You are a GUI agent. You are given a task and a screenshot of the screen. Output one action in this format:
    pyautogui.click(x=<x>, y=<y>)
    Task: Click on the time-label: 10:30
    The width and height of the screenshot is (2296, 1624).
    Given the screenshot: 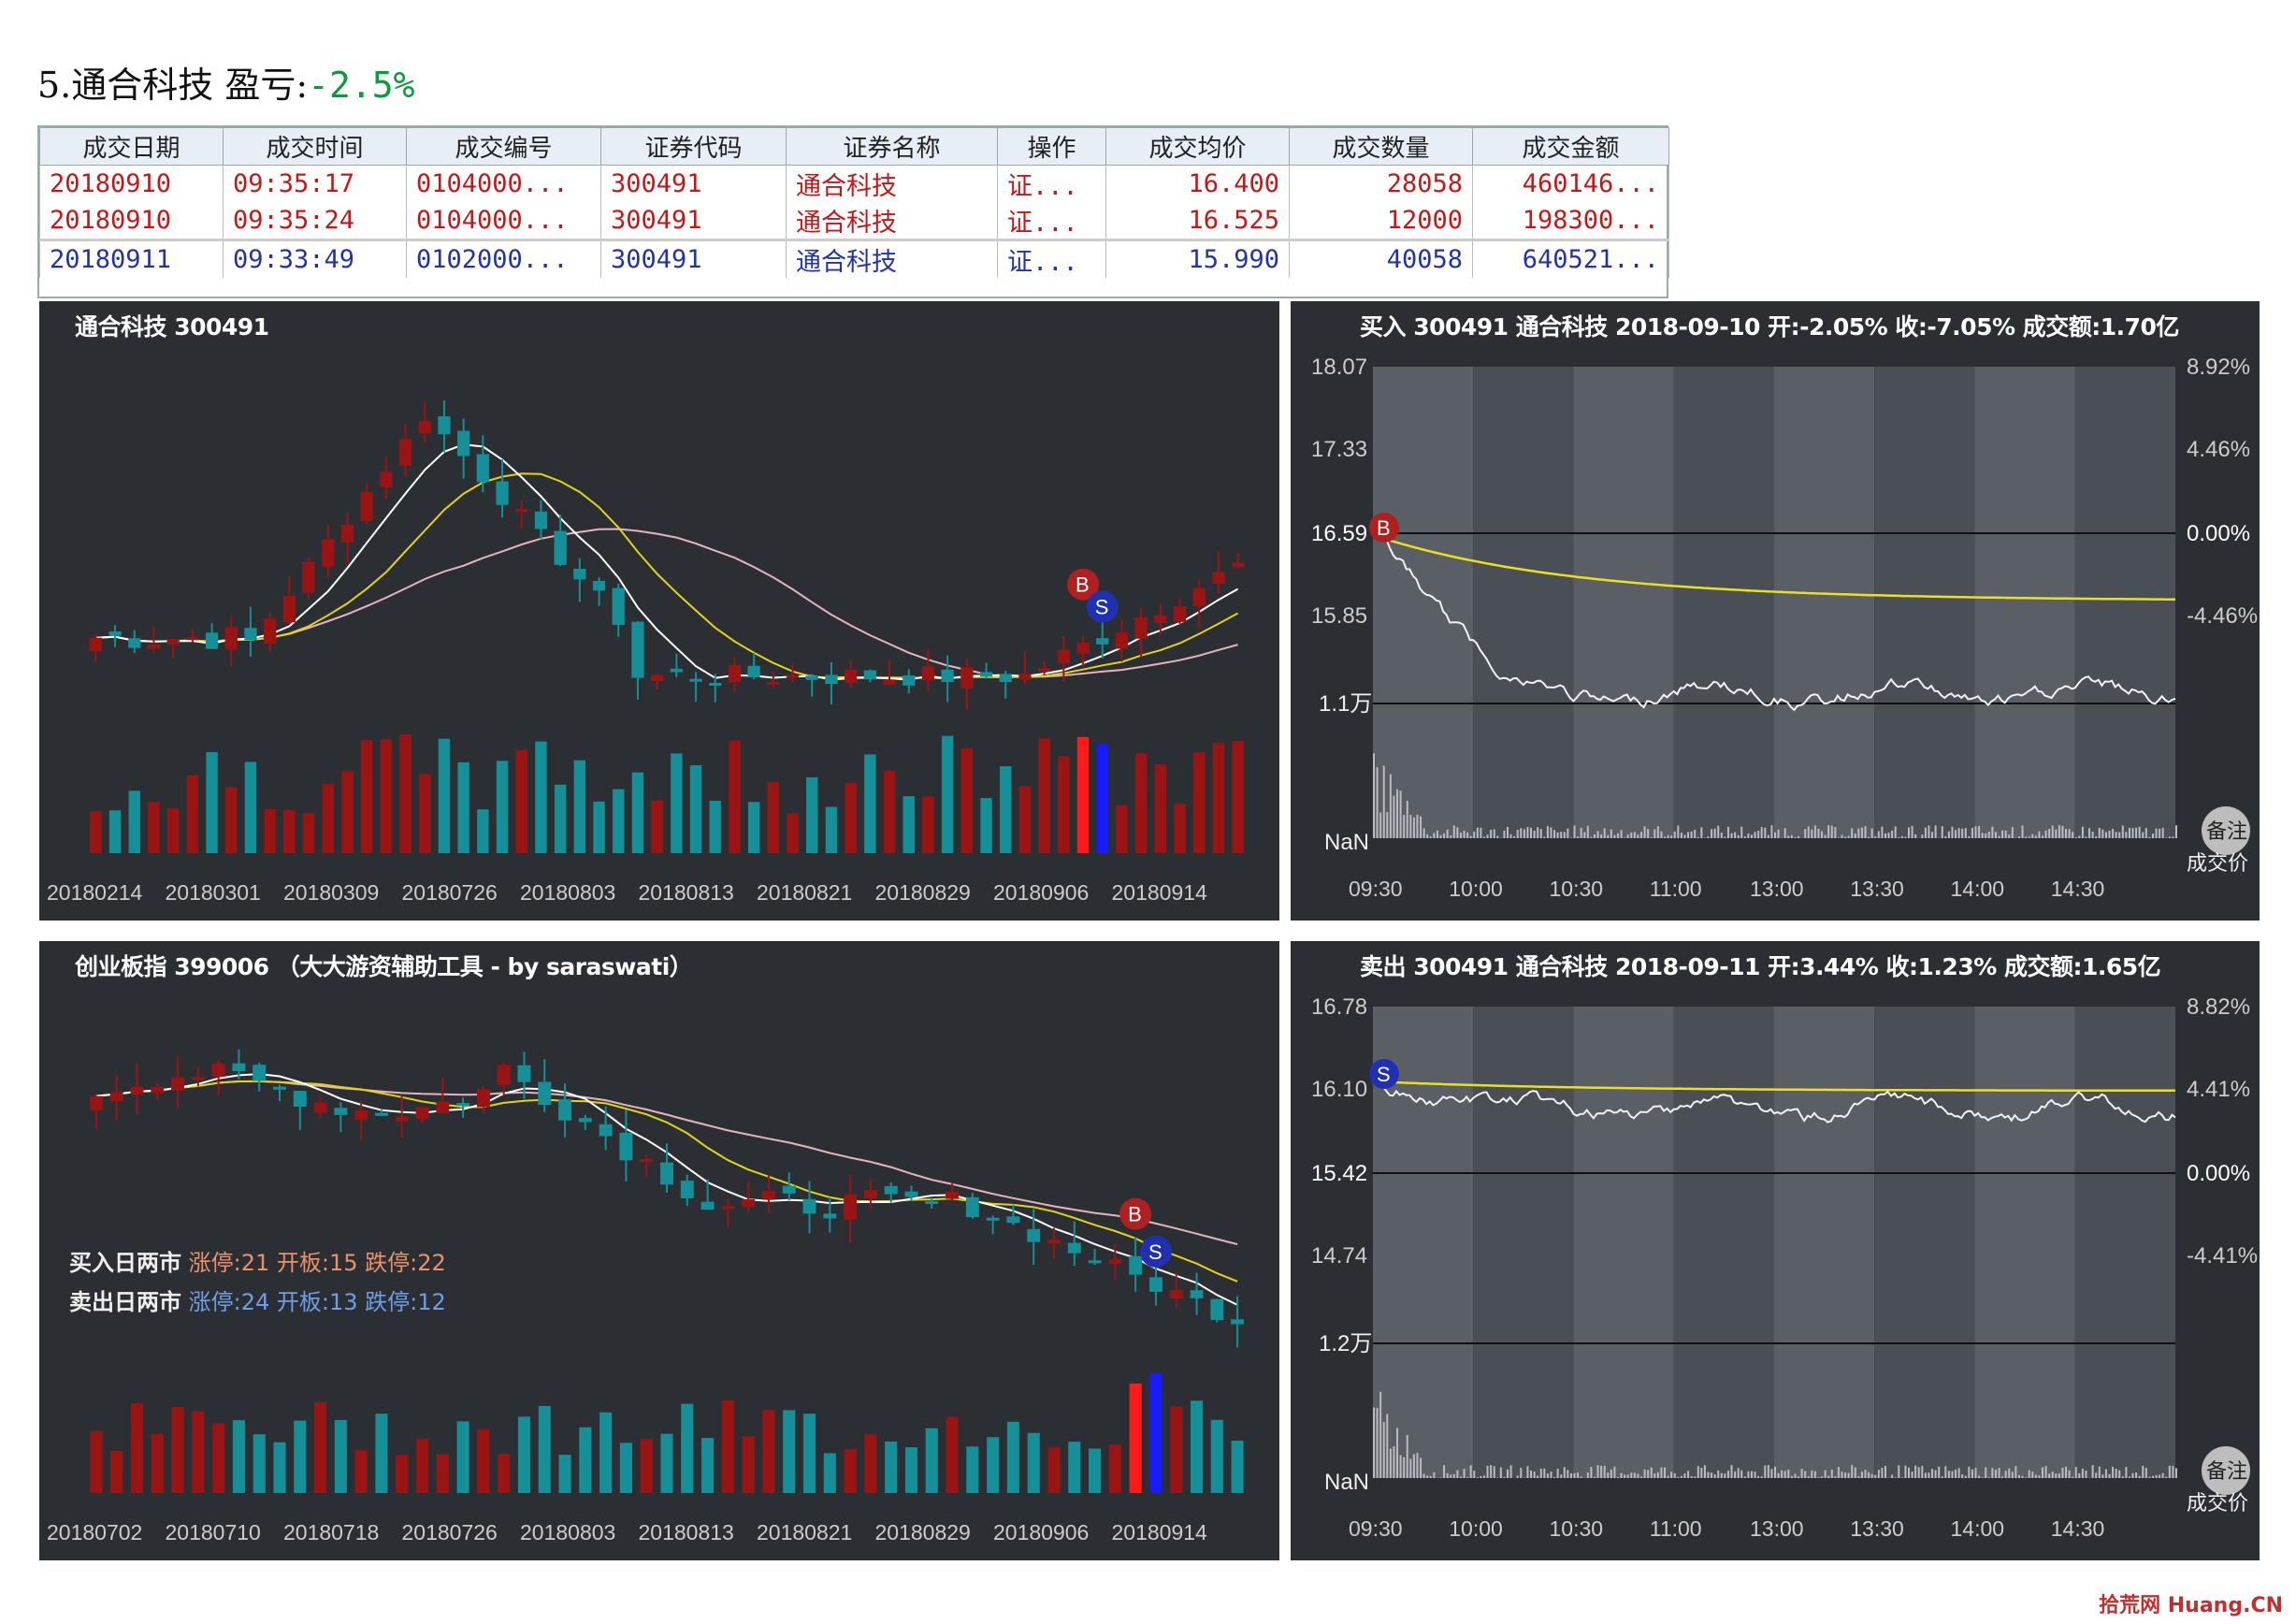 What is the action you would take?
    pyautogui.click(x=1577, y=1528)
    